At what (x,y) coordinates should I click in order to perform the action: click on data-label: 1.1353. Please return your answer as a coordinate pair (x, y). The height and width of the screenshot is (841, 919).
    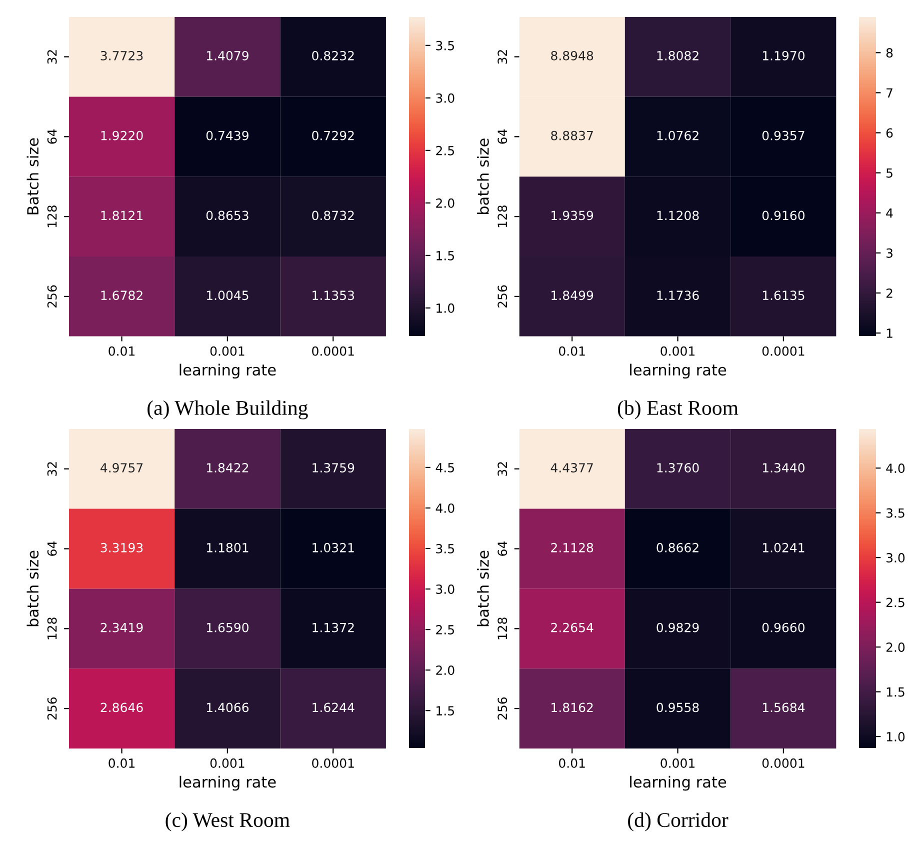
    Looking at the image, I should click on (333, 295).